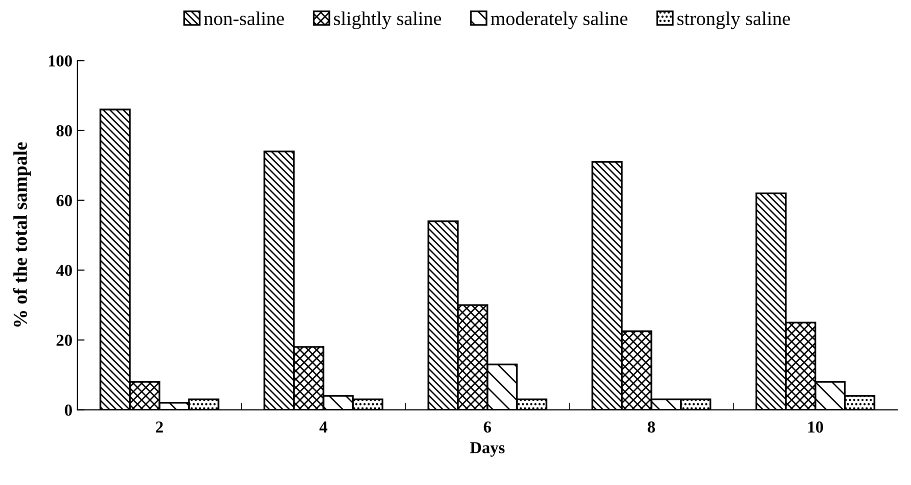  Describe the element at coordinates (60, 61) in the screenshot. I see `y-tick-label: 100` at that location.